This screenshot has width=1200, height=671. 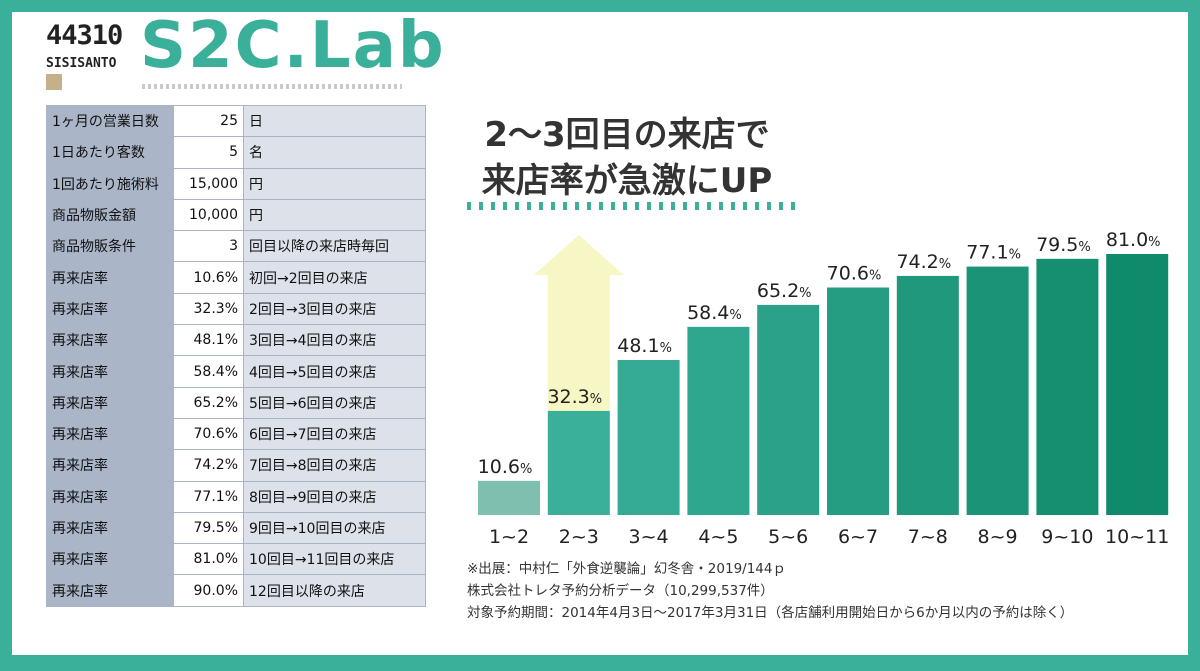 I want to click on table-row: 再来店率 58.4% 4回目→5回目の来店, so click(x=236, y=371).